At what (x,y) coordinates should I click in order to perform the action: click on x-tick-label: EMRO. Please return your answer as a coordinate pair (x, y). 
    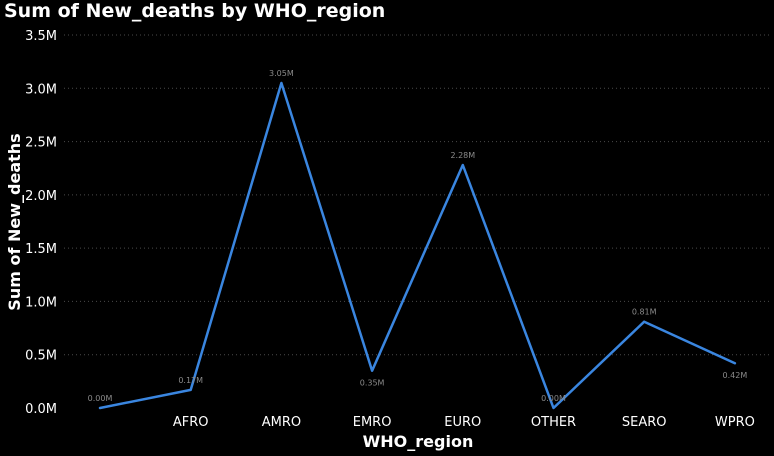
    Looking at the image, I should click on (372, 422).